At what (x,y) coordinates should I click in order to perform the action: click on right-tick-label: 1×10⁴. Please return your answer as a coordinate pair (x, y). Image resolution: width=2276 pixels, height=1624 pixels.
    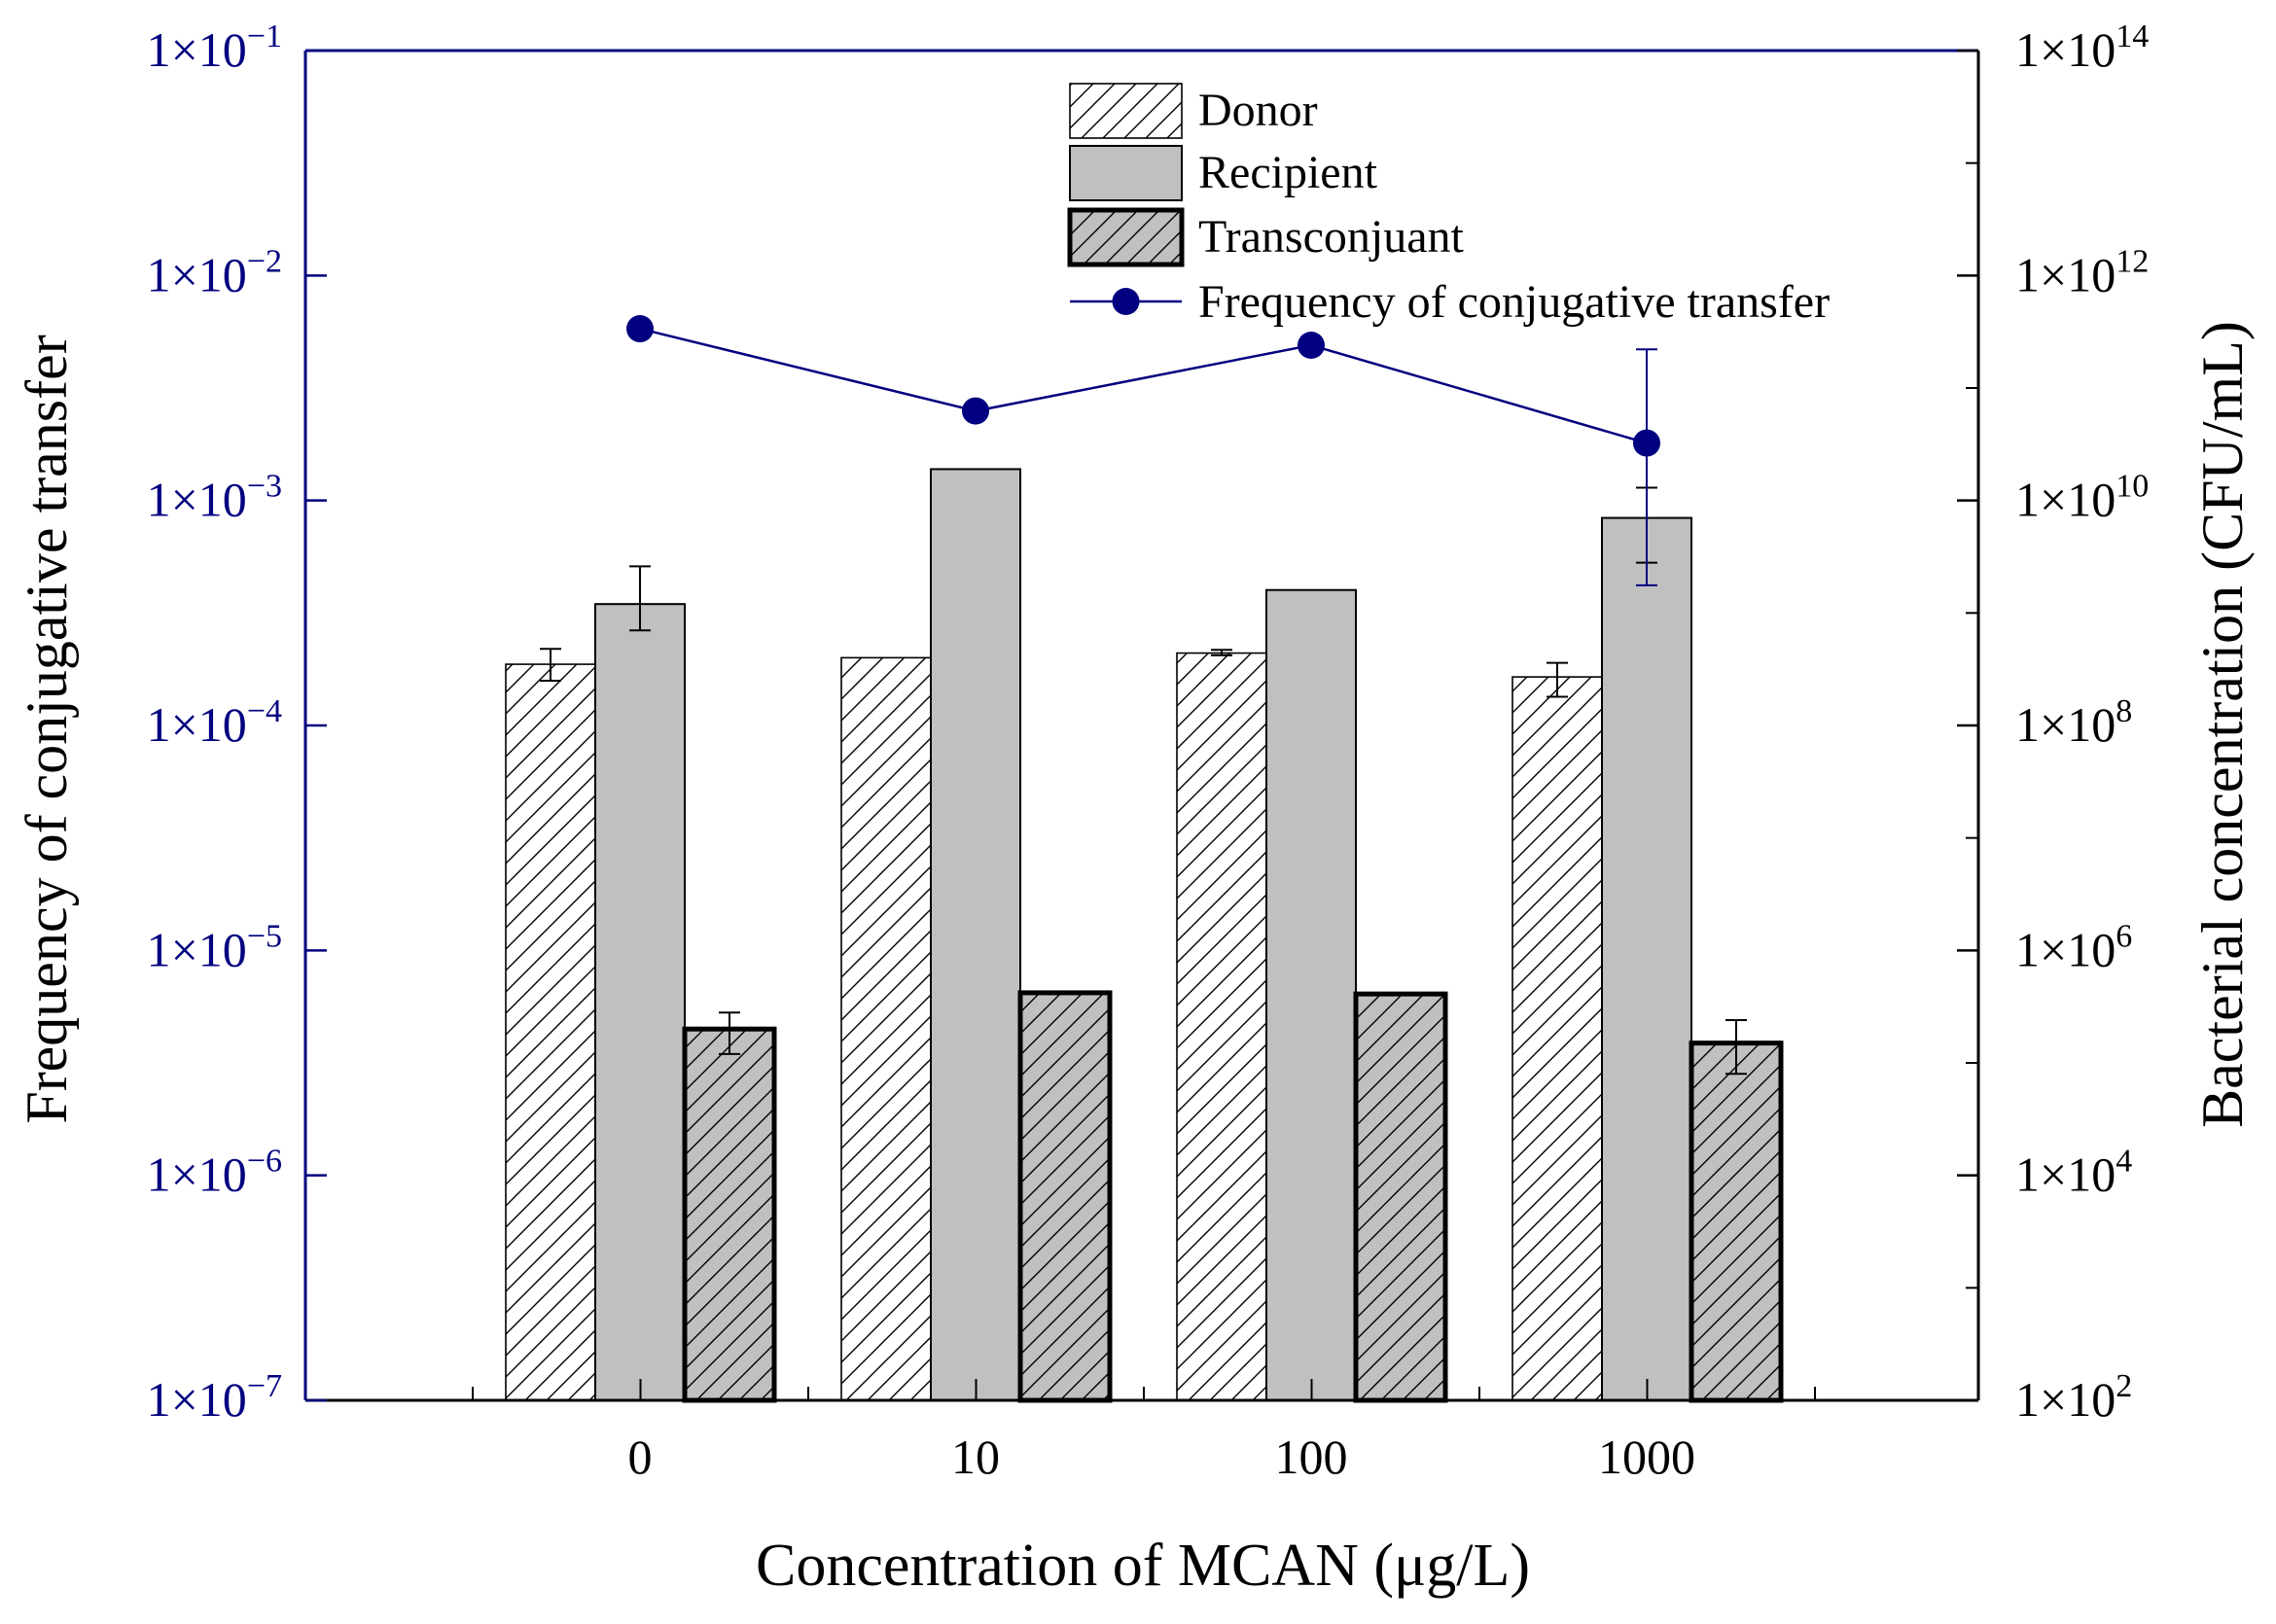
    Looking at the image, I should click on (2073, 1173).